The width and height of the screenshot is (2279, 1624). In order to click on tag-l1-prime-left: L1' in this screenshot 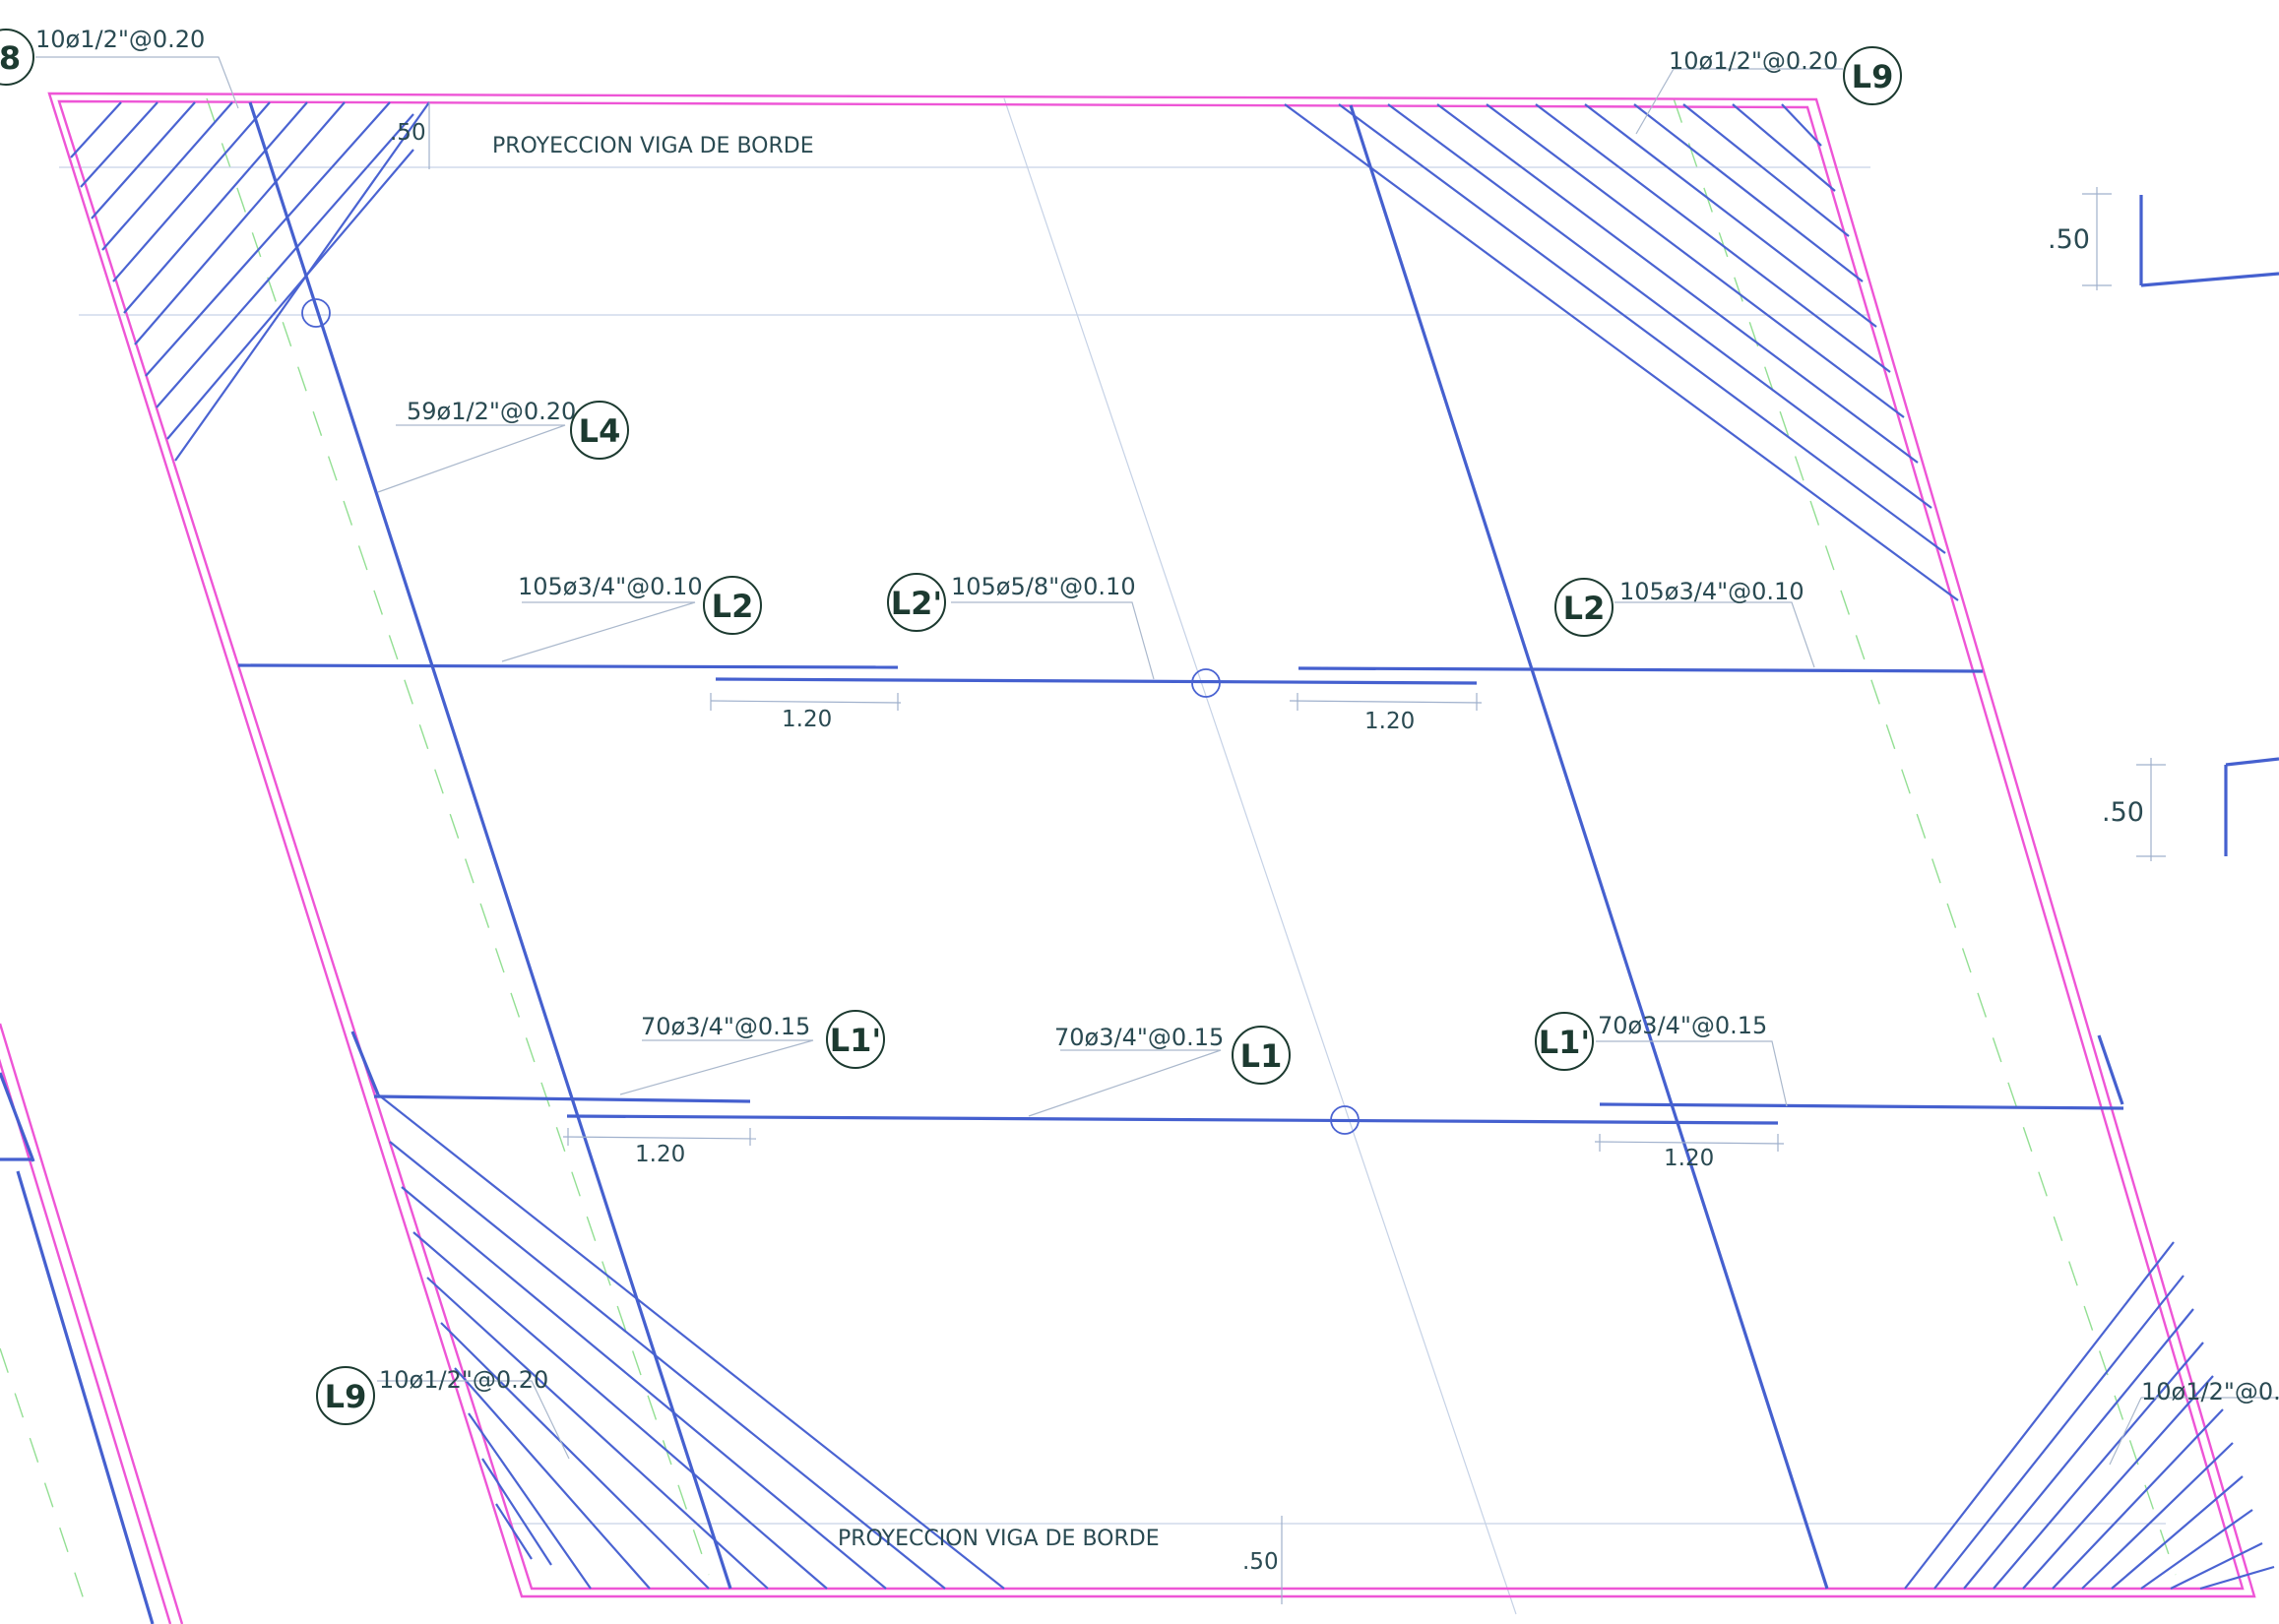, I will do `click(855, 1039)`.